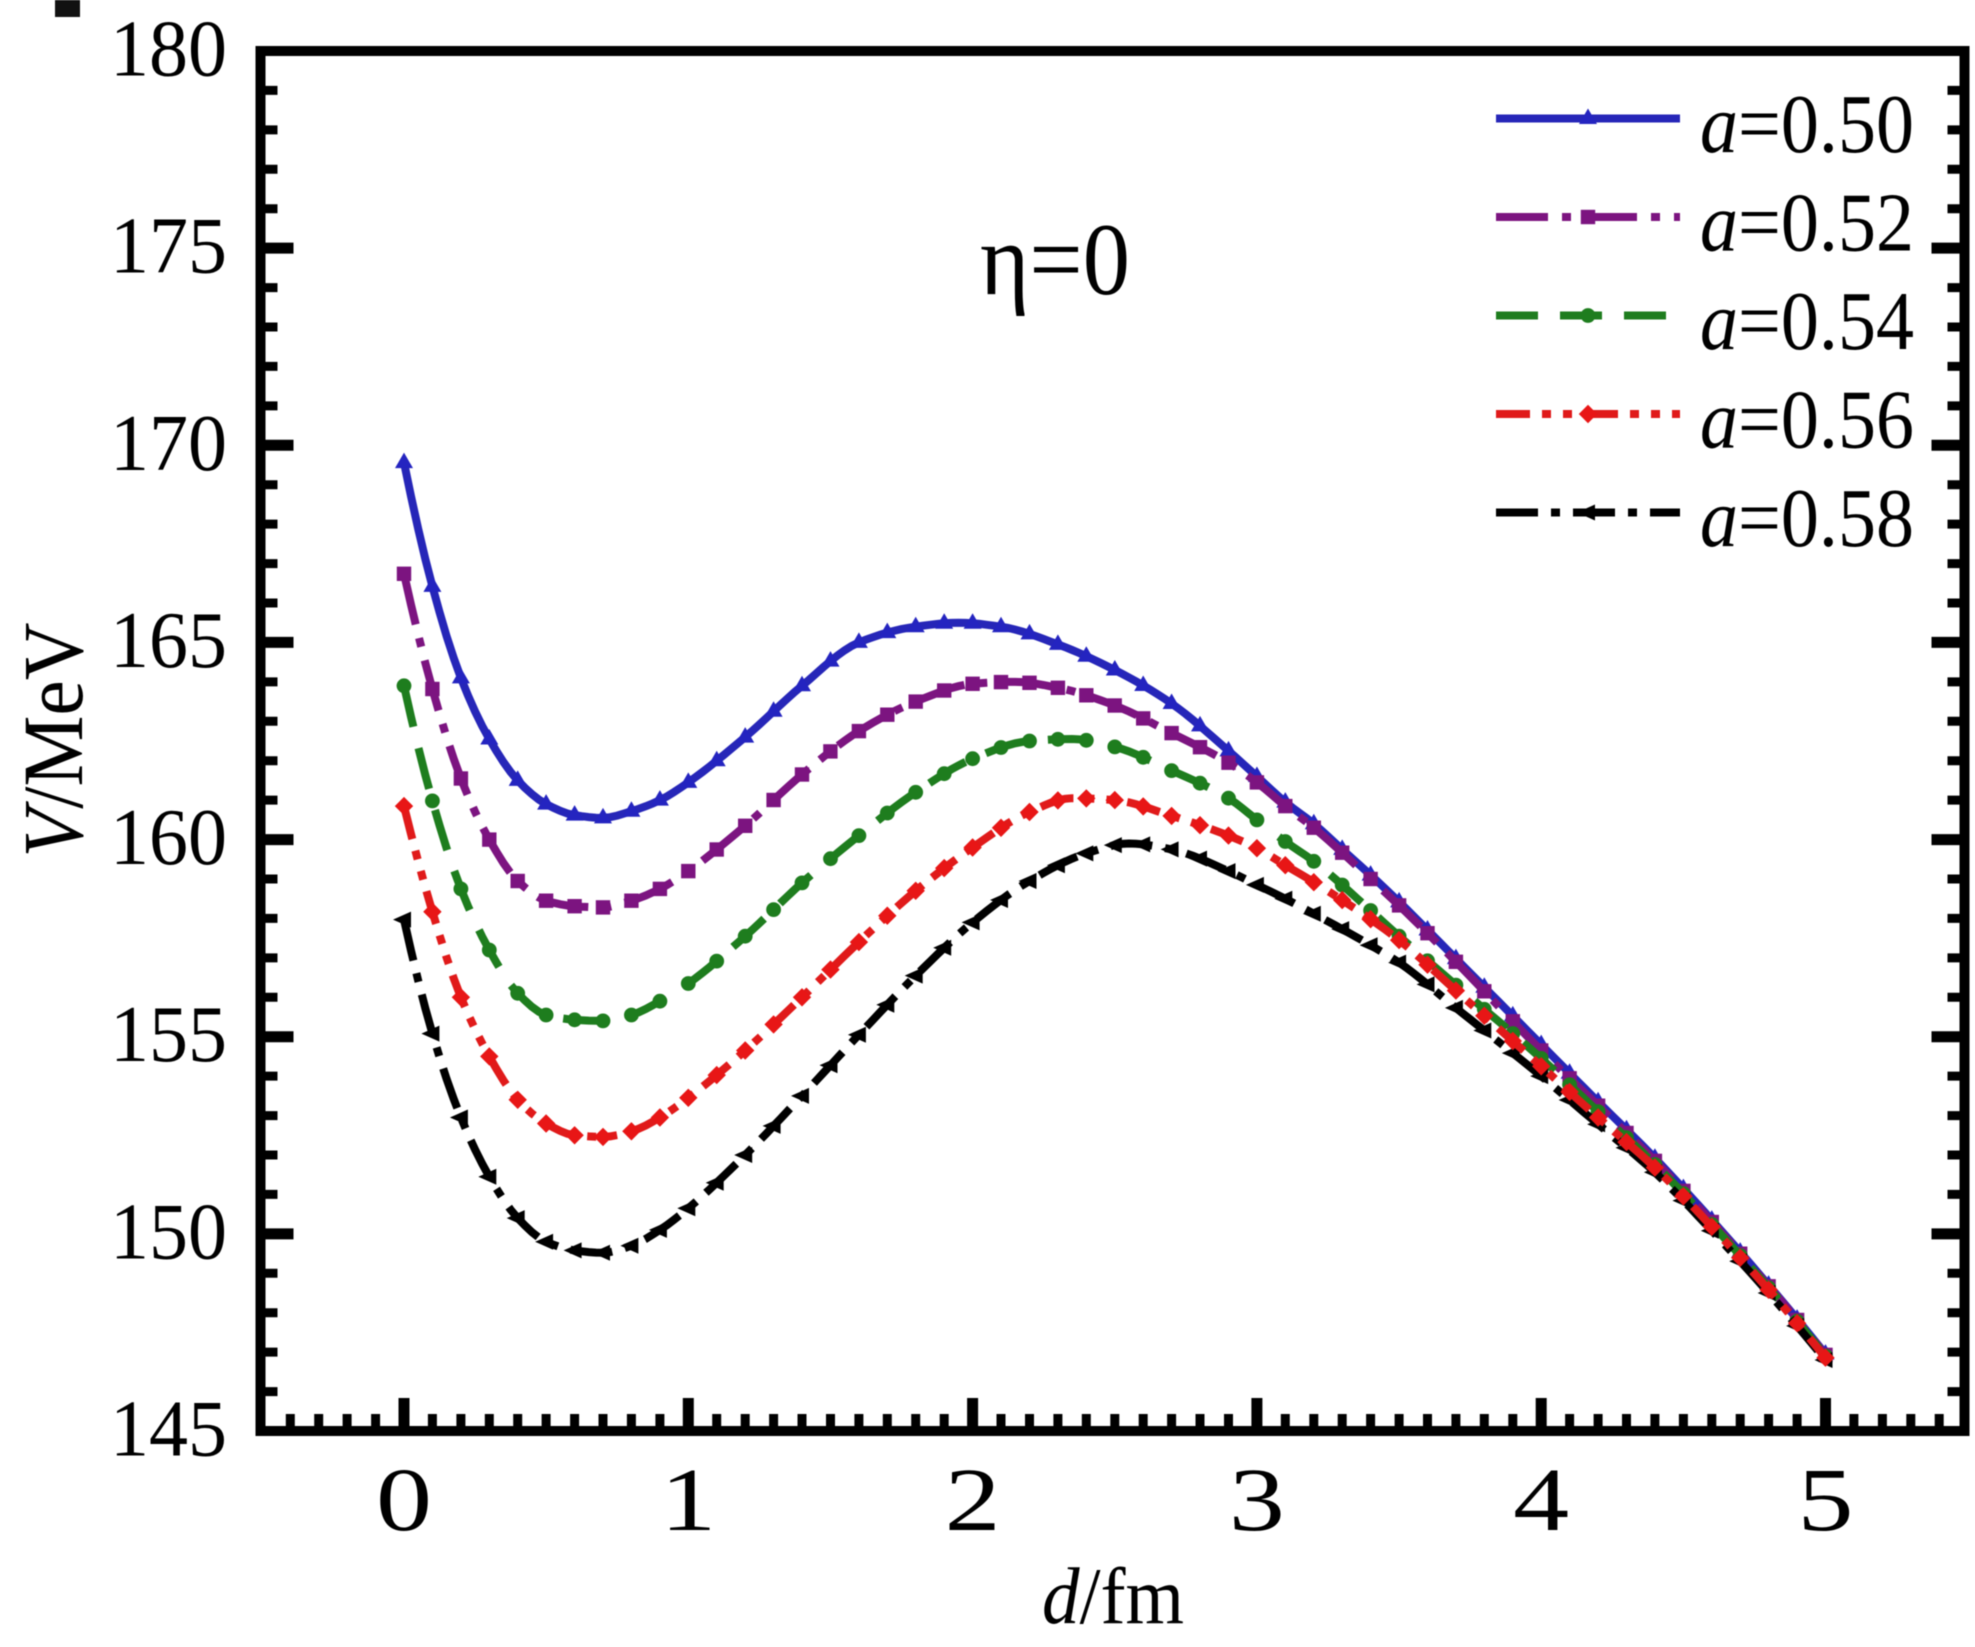 The image size is (1975, 1647). Describe the element at coordinates (404, 1500) in the screenshot. I see `svg-text: 0` at that location.